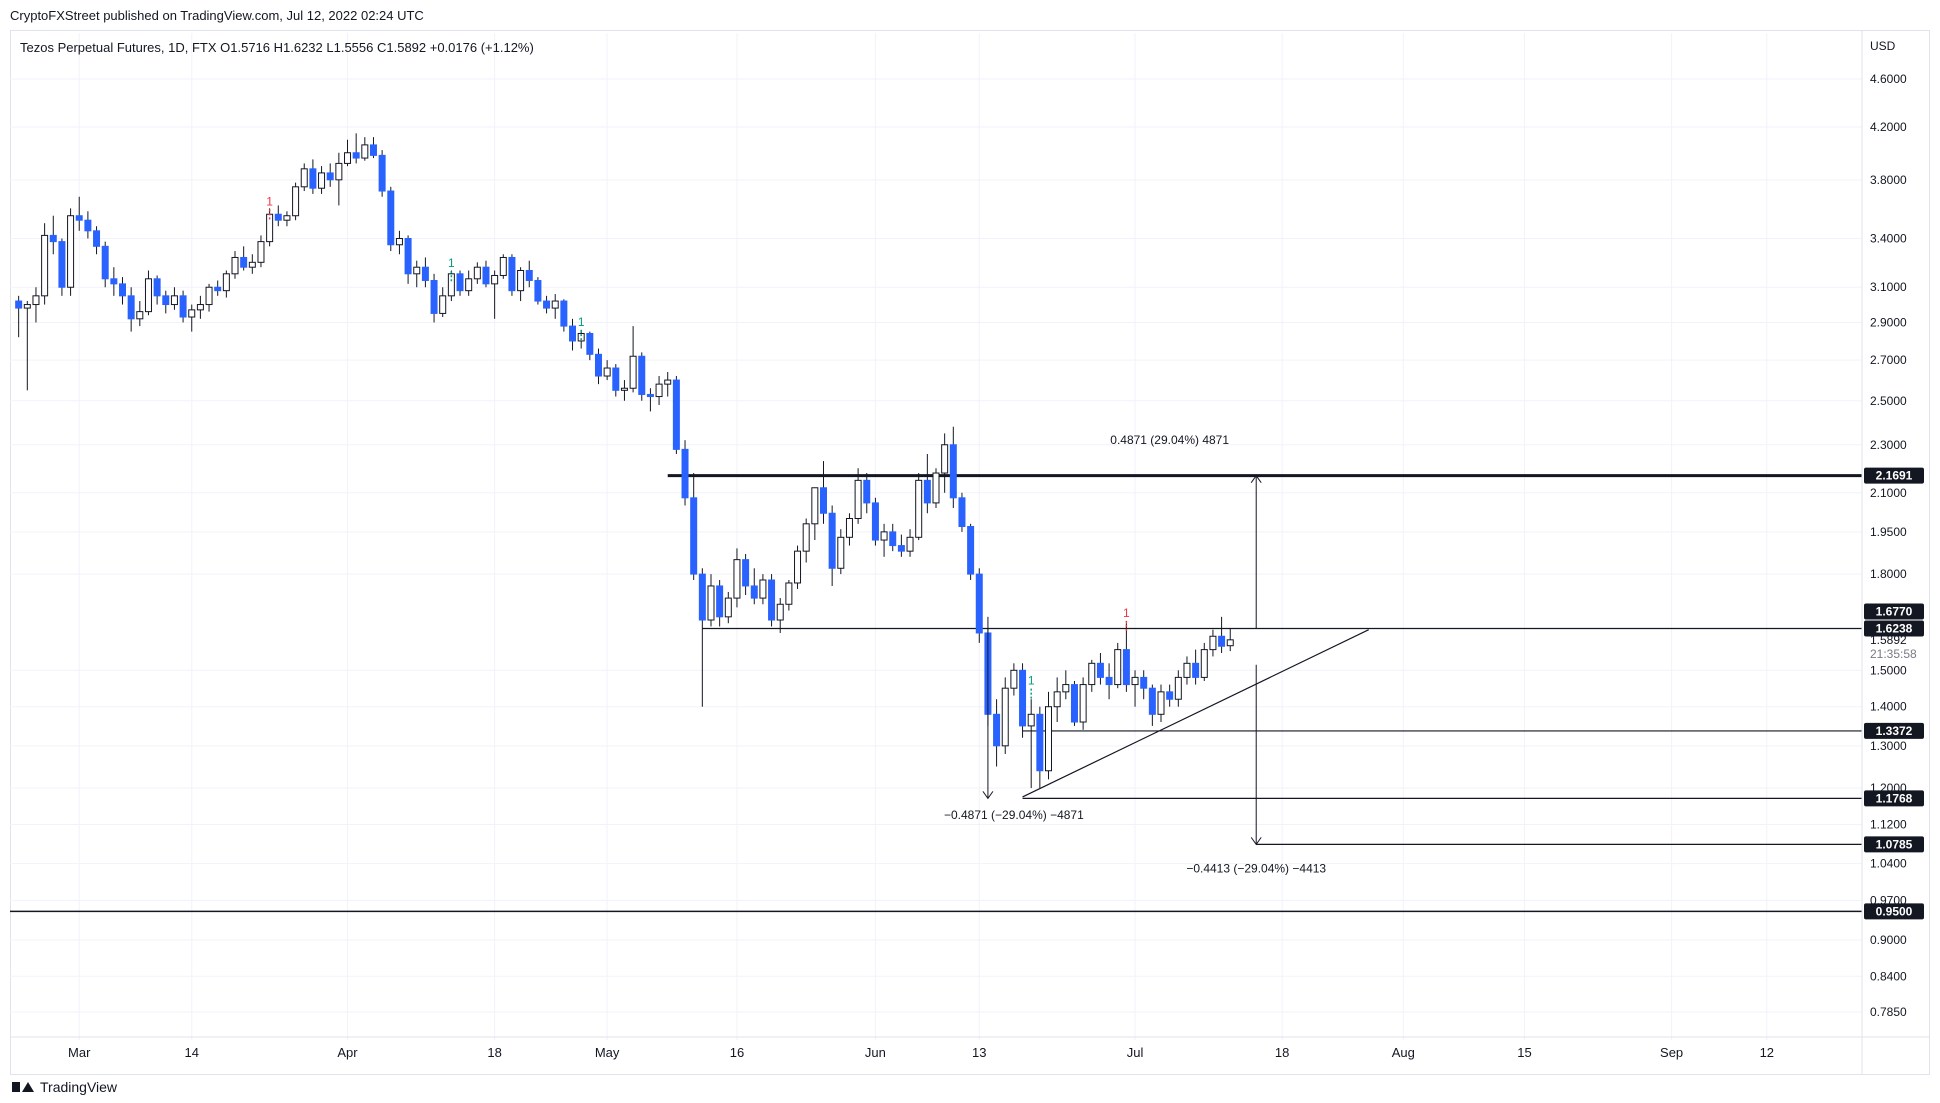  I want to click on footer-brand: TradingView, so click(64, 1087).